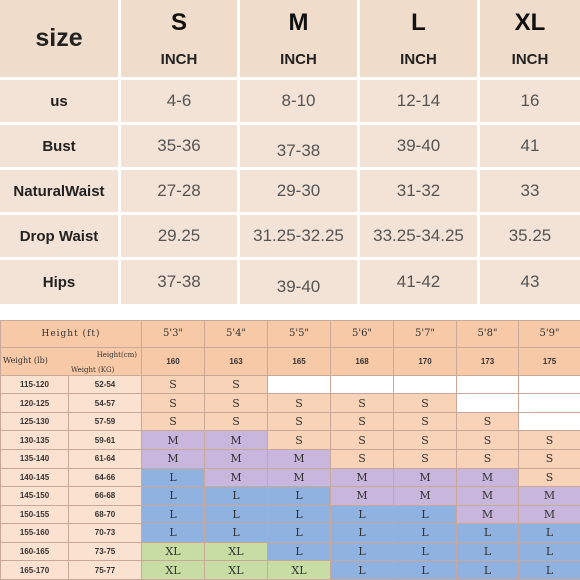 The image size is (580, 580). I want to click on weight-kg: 52-54, so click(105, 384).